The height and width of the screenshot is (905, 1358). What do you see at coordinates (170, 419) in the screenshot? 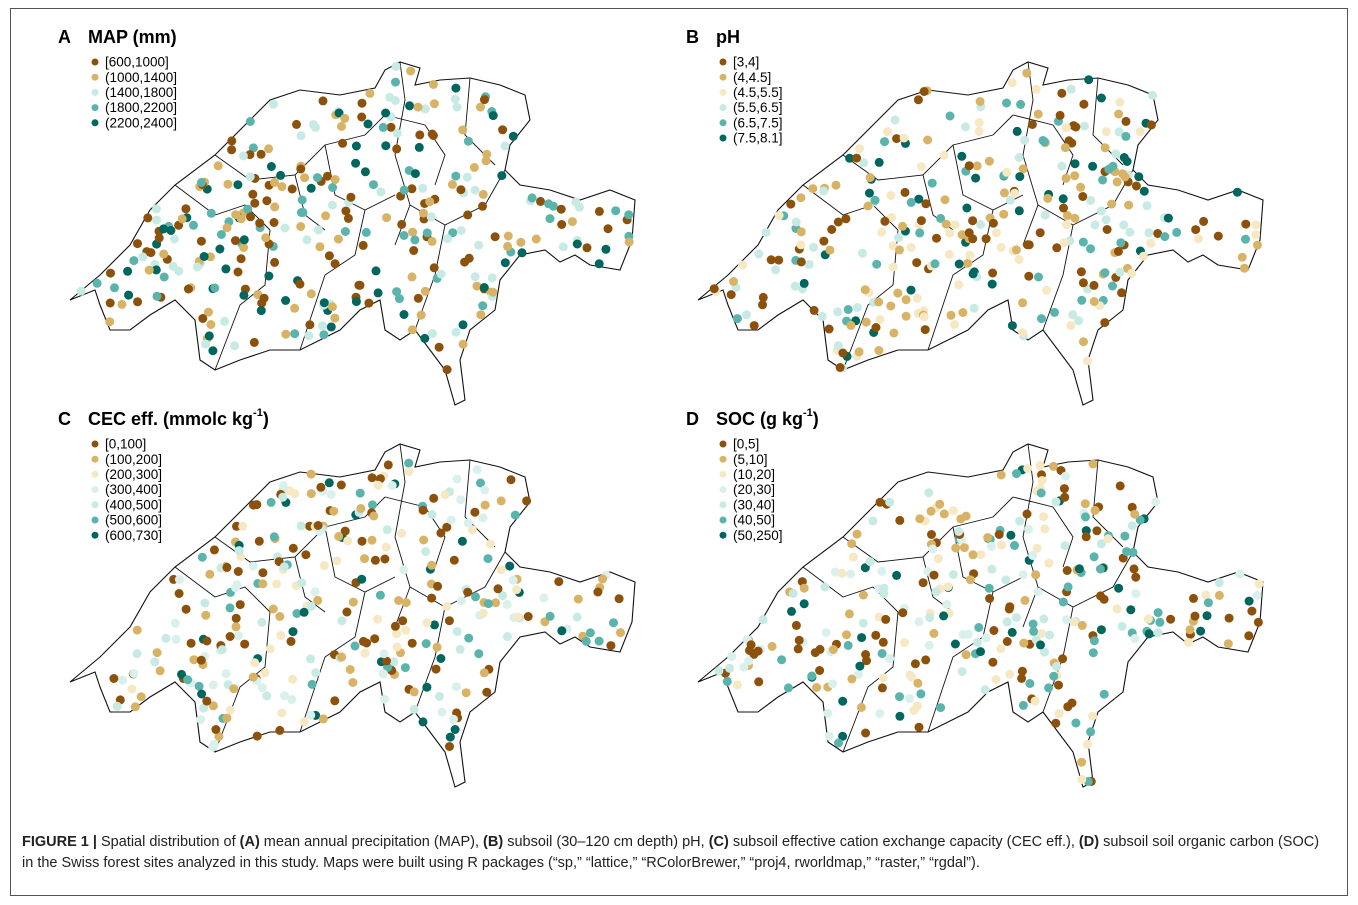
I see `title-text: CEC eff. (mmolc kg` at bounding box center [170, 419].